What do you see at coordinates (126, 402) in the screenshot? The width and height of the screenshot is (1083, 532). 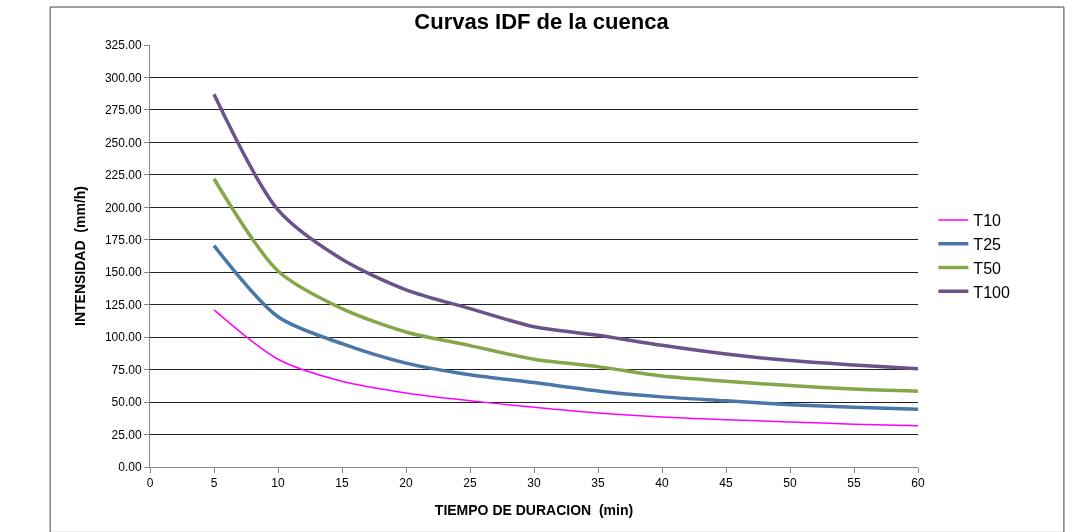 I see `y-tick-label: 50.00` at bounding box center [126, 402].